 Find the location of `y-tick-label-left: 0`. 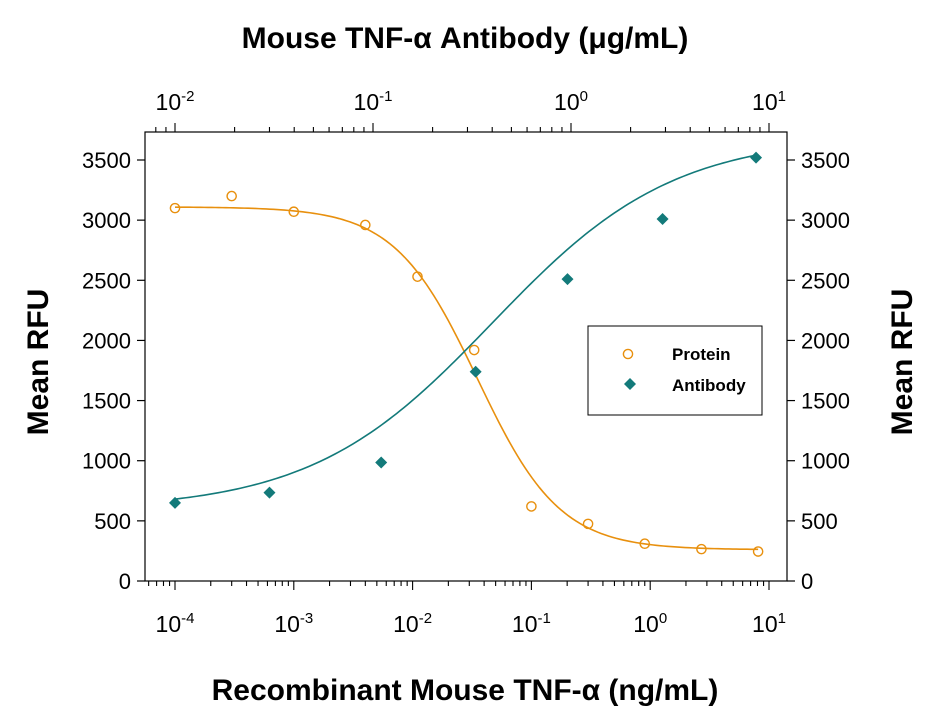

y-tick-label-left: 0 is located at coordinates (125, 581).